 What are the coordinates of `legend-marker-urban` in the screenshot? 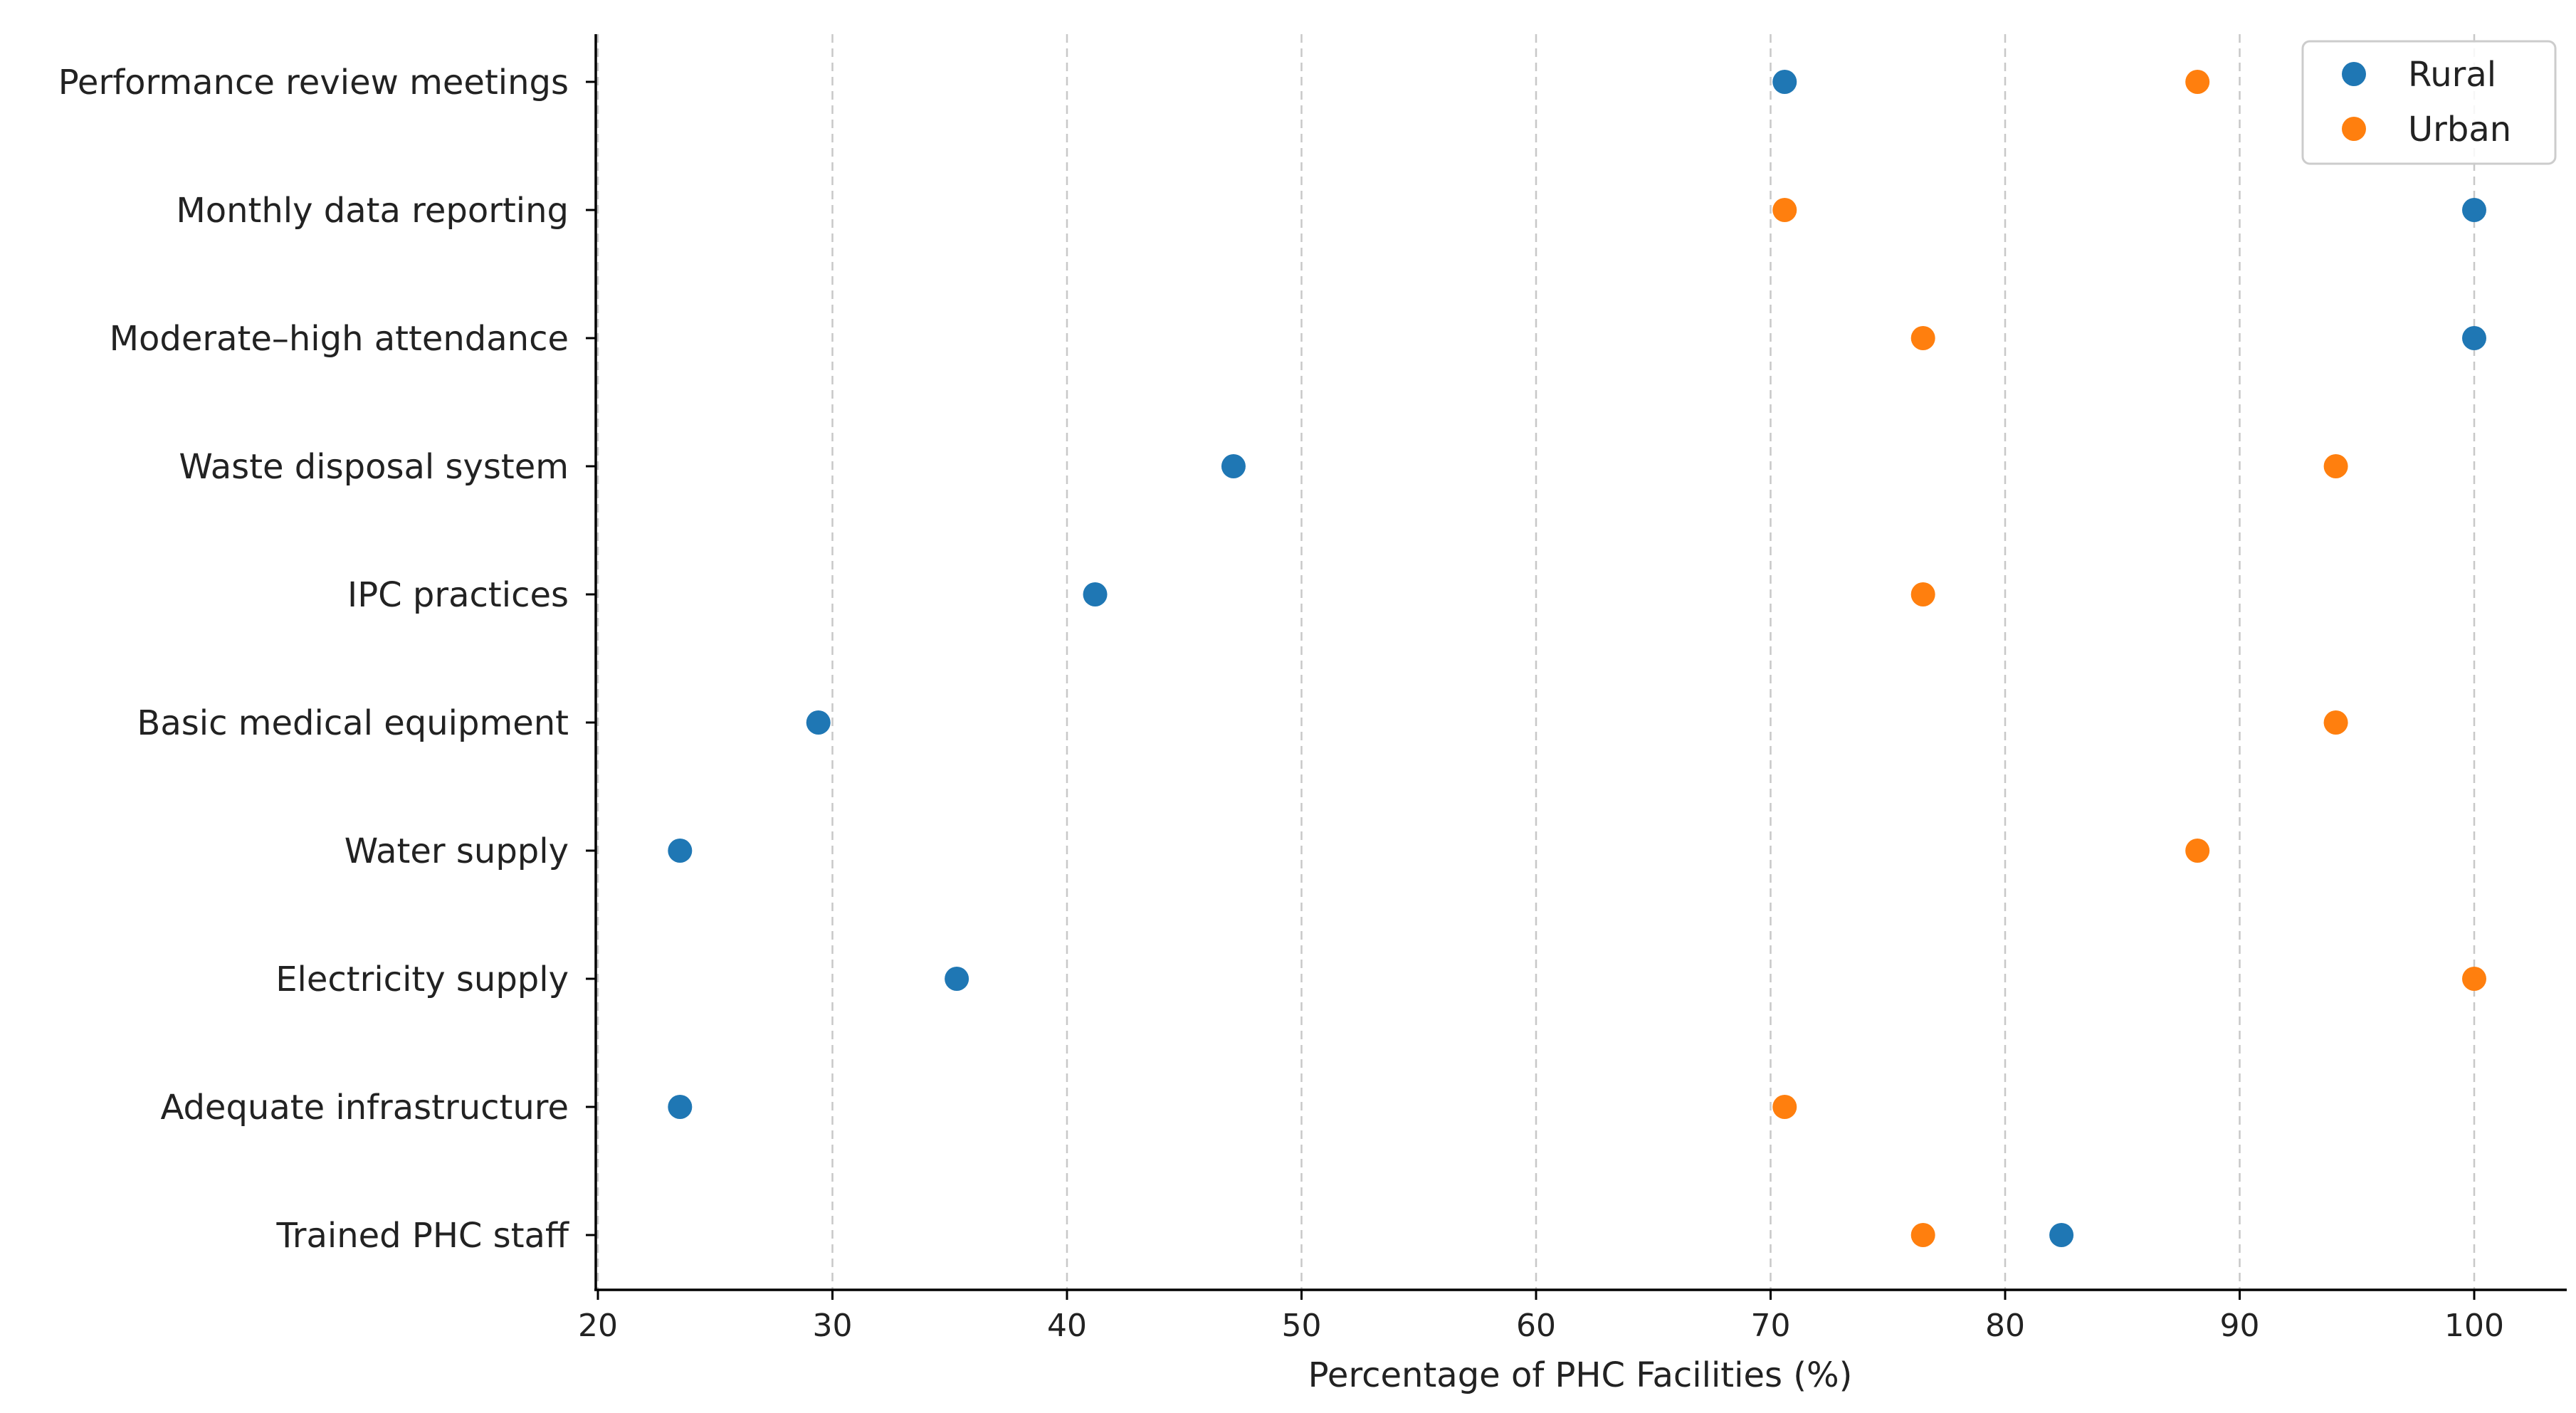 It's located at (2354, 129).